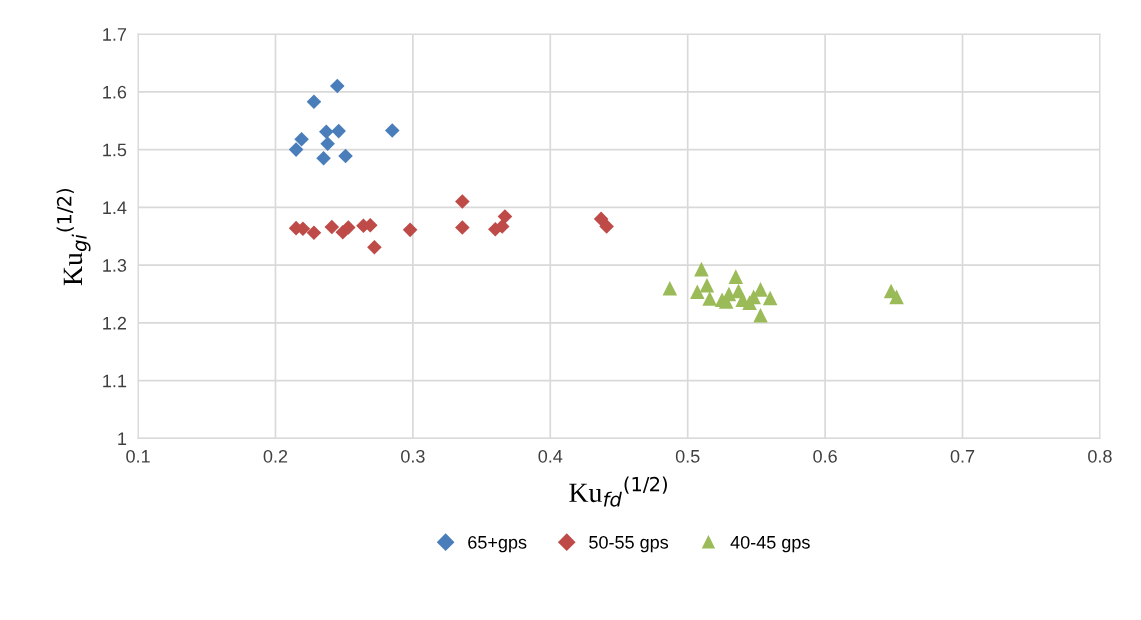 Image resolution: width=1141 pixels, height=620 pixels. What do you see at coordinates (550, 456) in the screenshot?
I see `x-tick-label: 0.4` at bounding box center [550, 456].